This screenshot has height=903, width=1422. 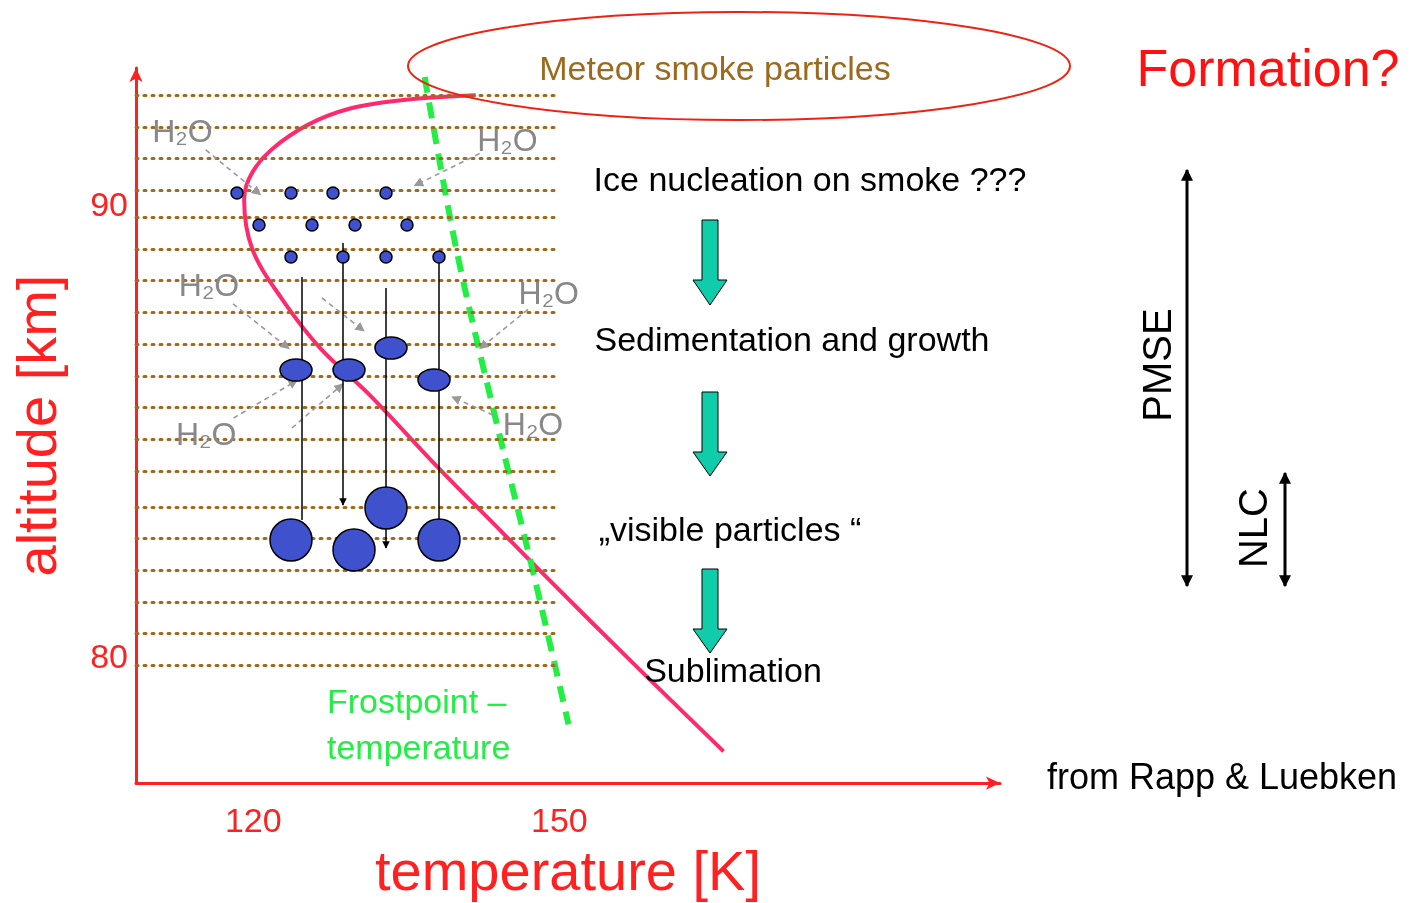 I want to click on text: Formation?, so click(x=1268, y=68).